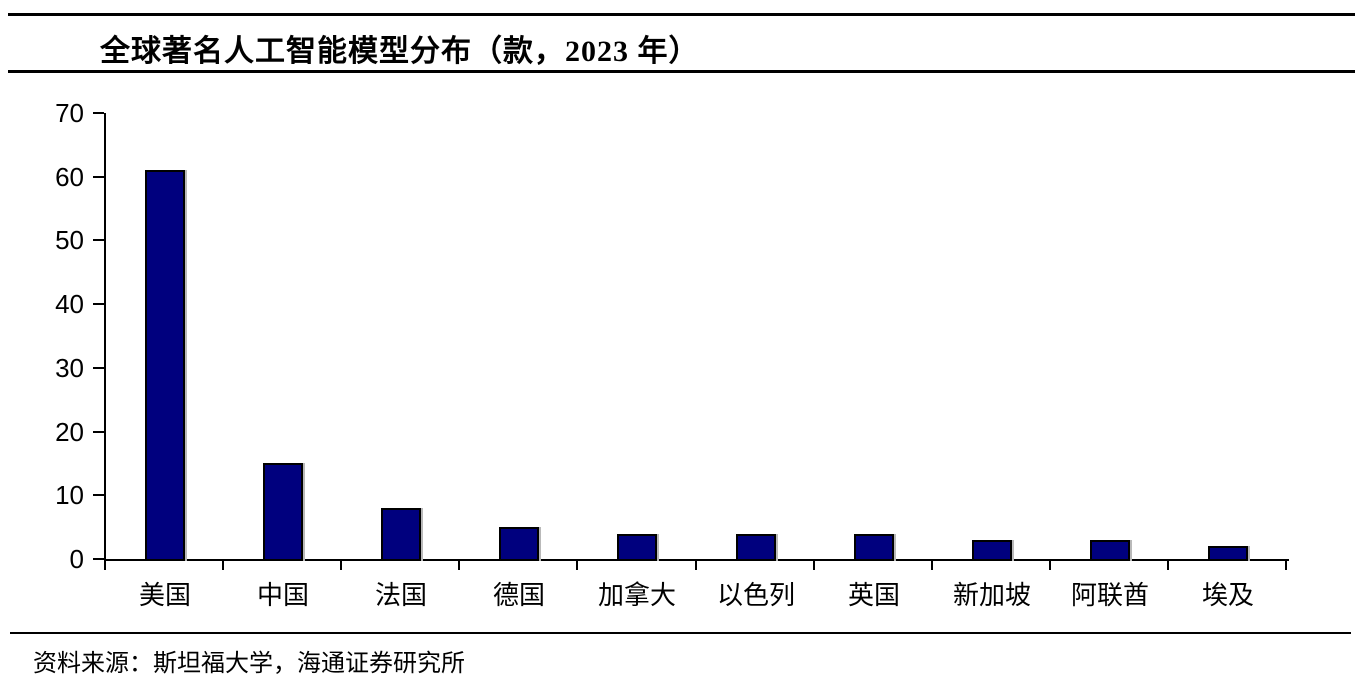 Image resolution: width=1363 pixels, height=677 pixels. I want to click on bar-英国, so click(874, 547).